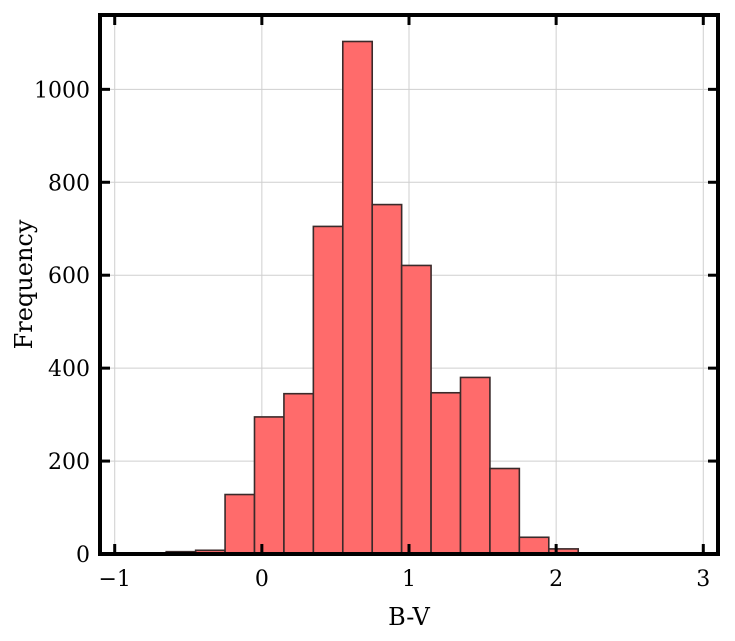 Image resolution: width=735 pixels, height=641 pixels. I want to click on x-tick-label: 3, so click(703, 579).